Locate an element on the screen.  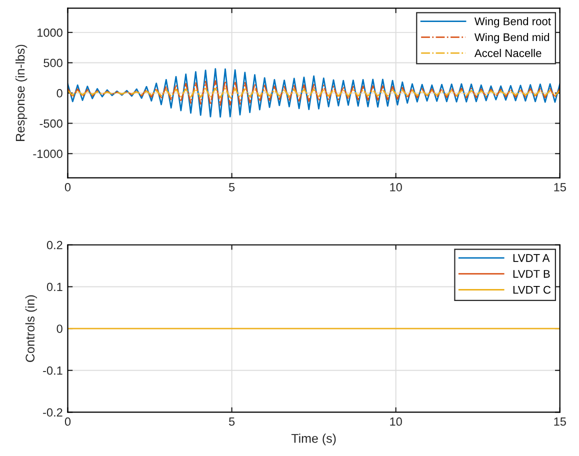
legend-label: Wing Bend mid is located at coordinates (512, 38).